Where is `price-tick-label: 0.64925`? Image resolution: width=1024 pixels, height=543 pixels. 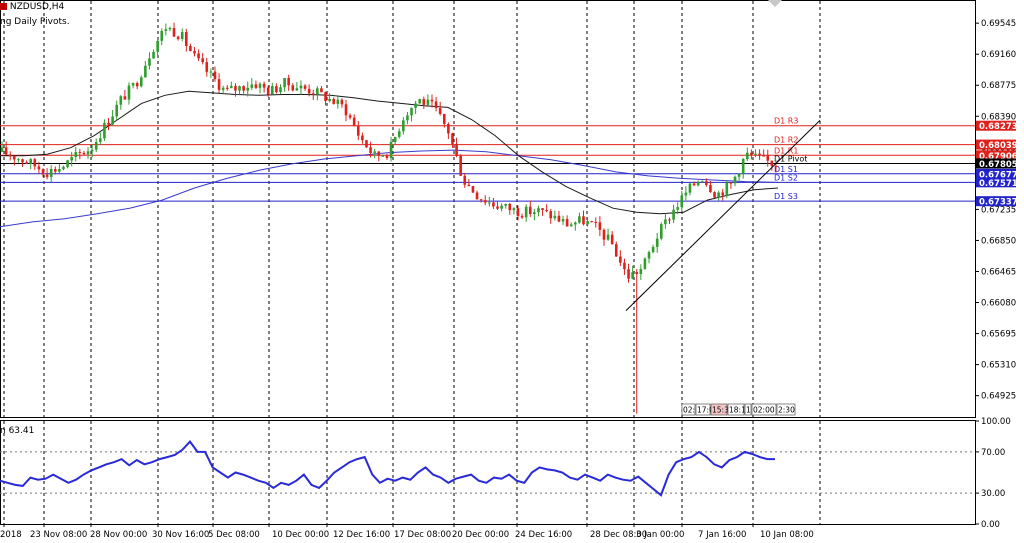 price-tick-label: 0.64925 is located at coordinates (998, 397).